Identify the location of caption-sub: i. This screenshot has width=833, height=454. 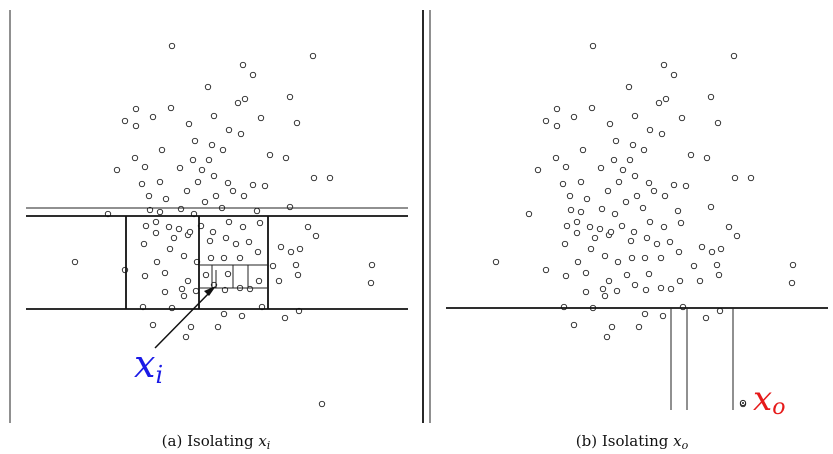
(269, 445).